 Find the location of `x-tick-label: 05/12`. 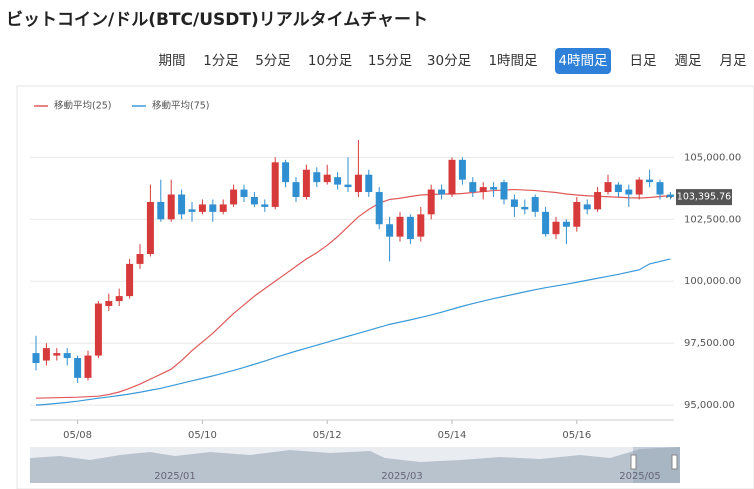

x-tick-label: 05/12 is located at coordinates (327, 435).